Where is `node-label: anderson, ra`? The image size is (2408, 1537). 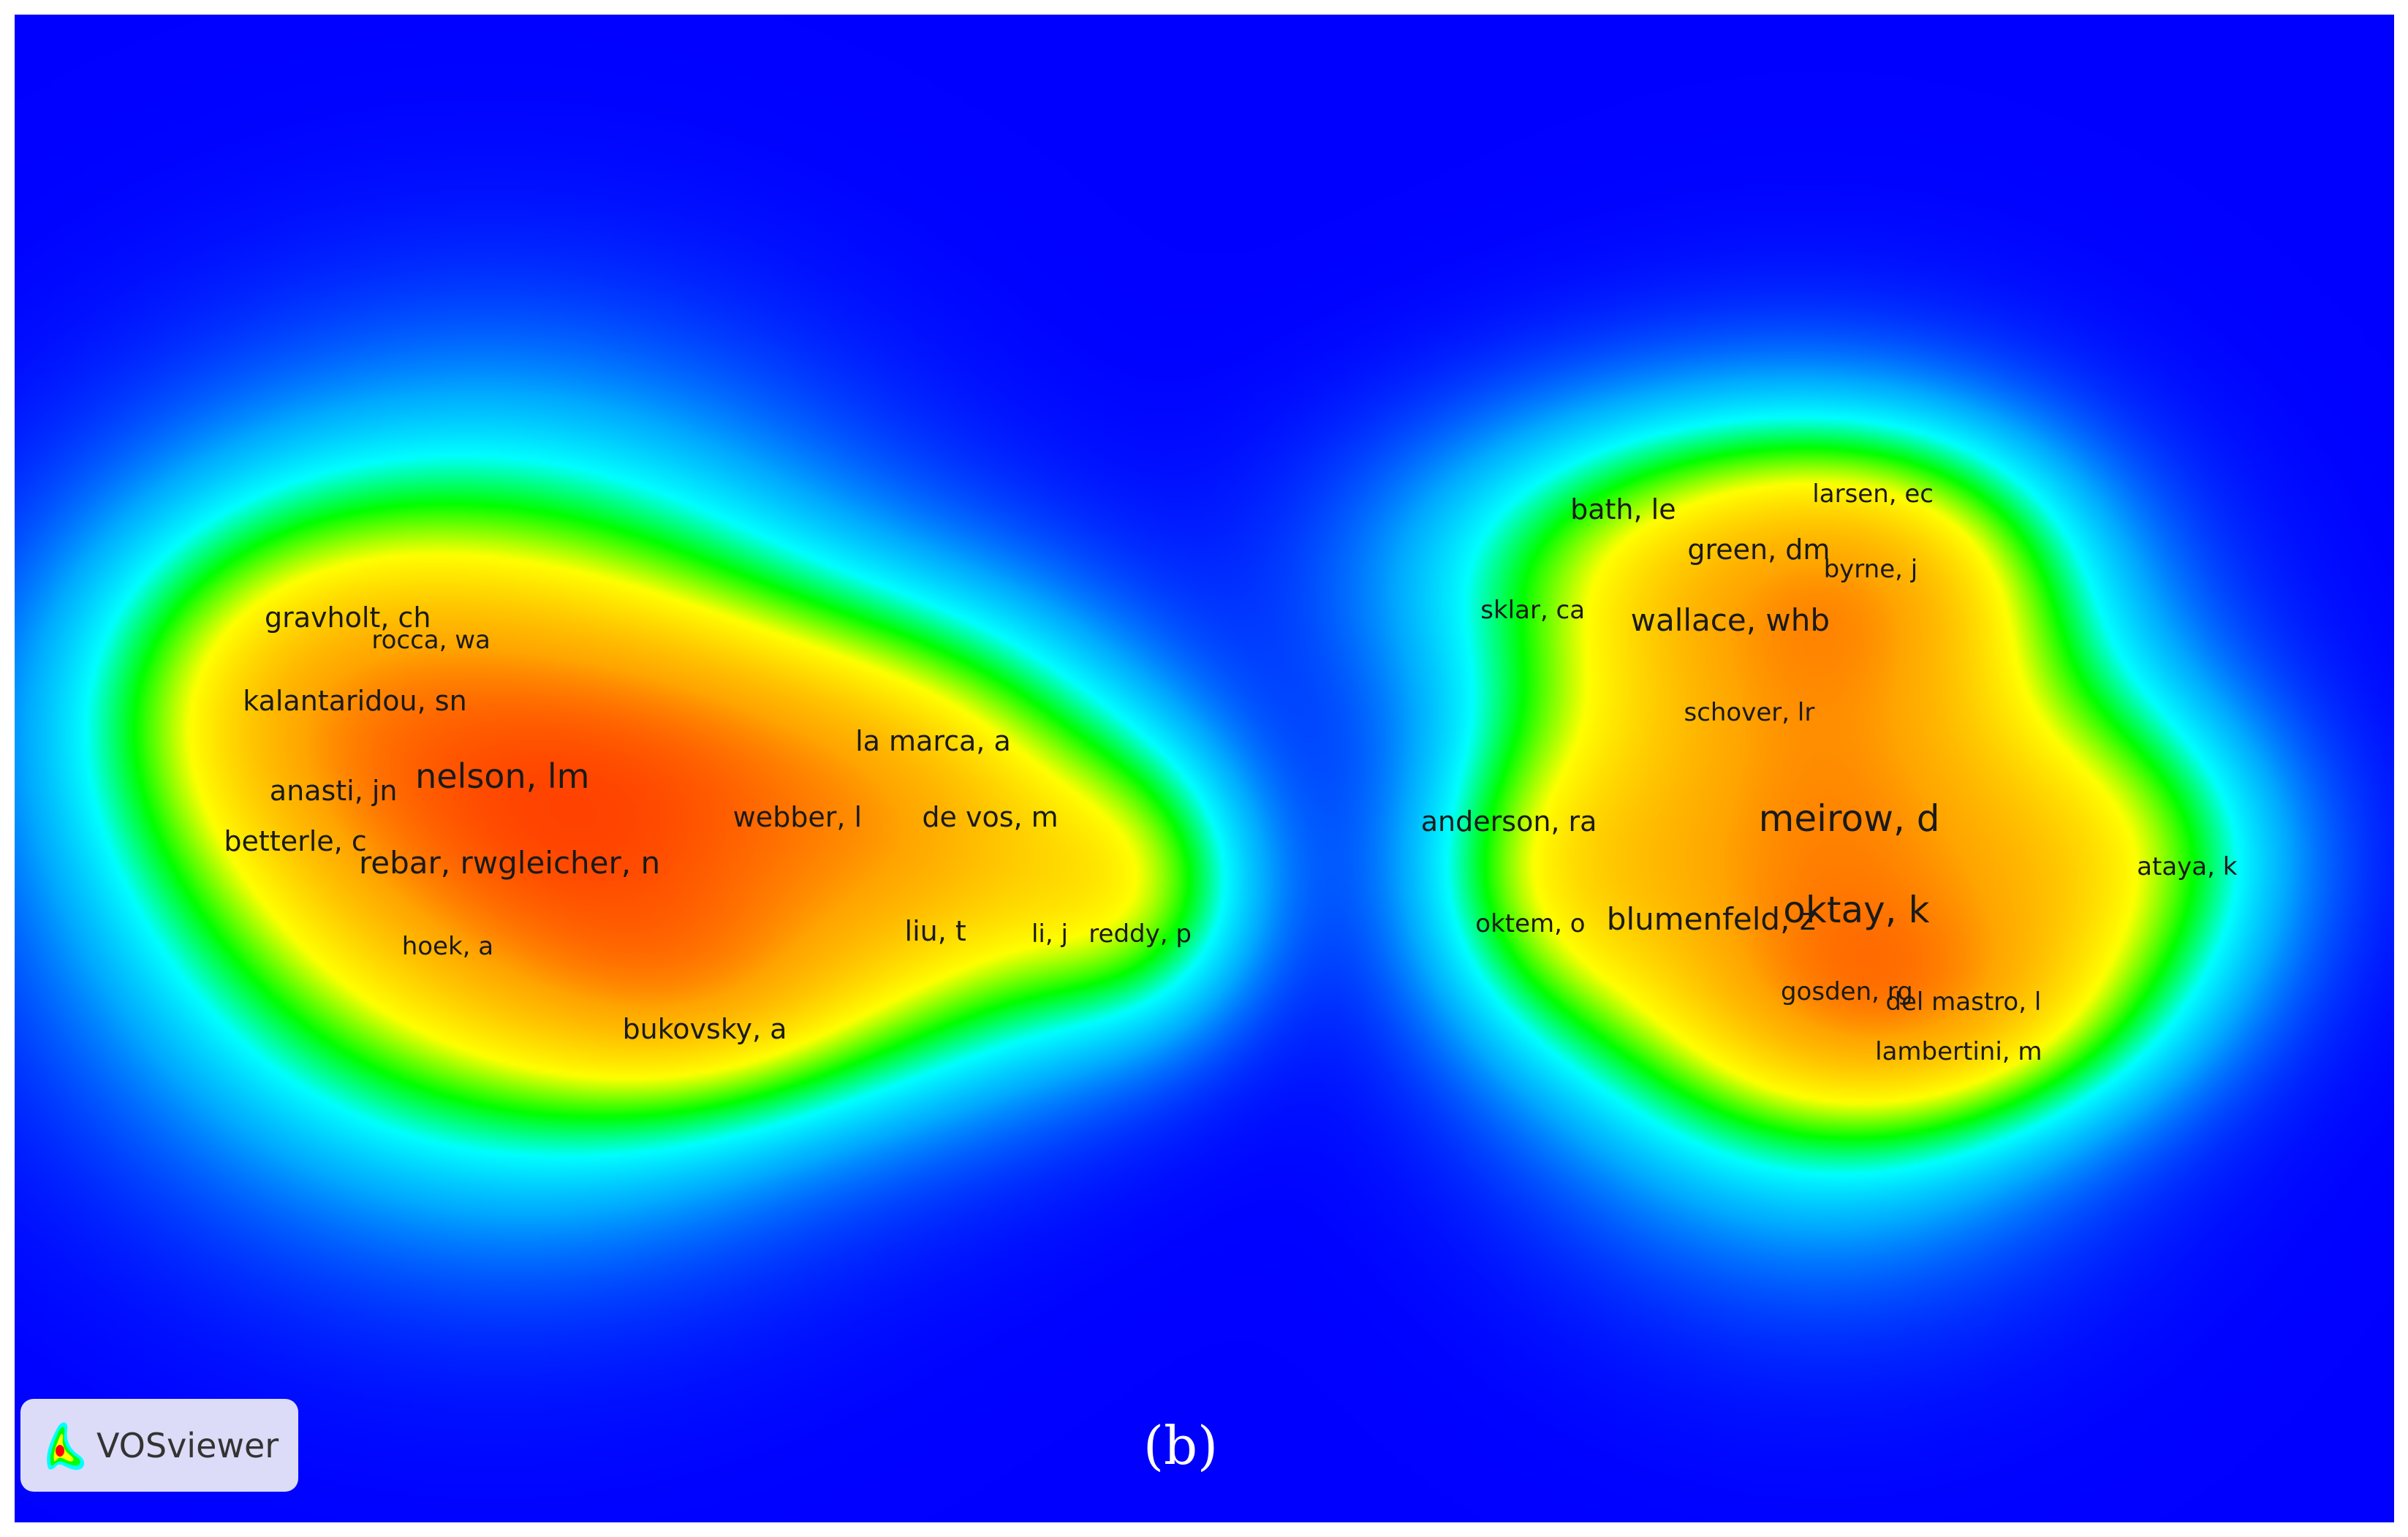
node-label: anderson, ra is located at coordinates (1509, 821).